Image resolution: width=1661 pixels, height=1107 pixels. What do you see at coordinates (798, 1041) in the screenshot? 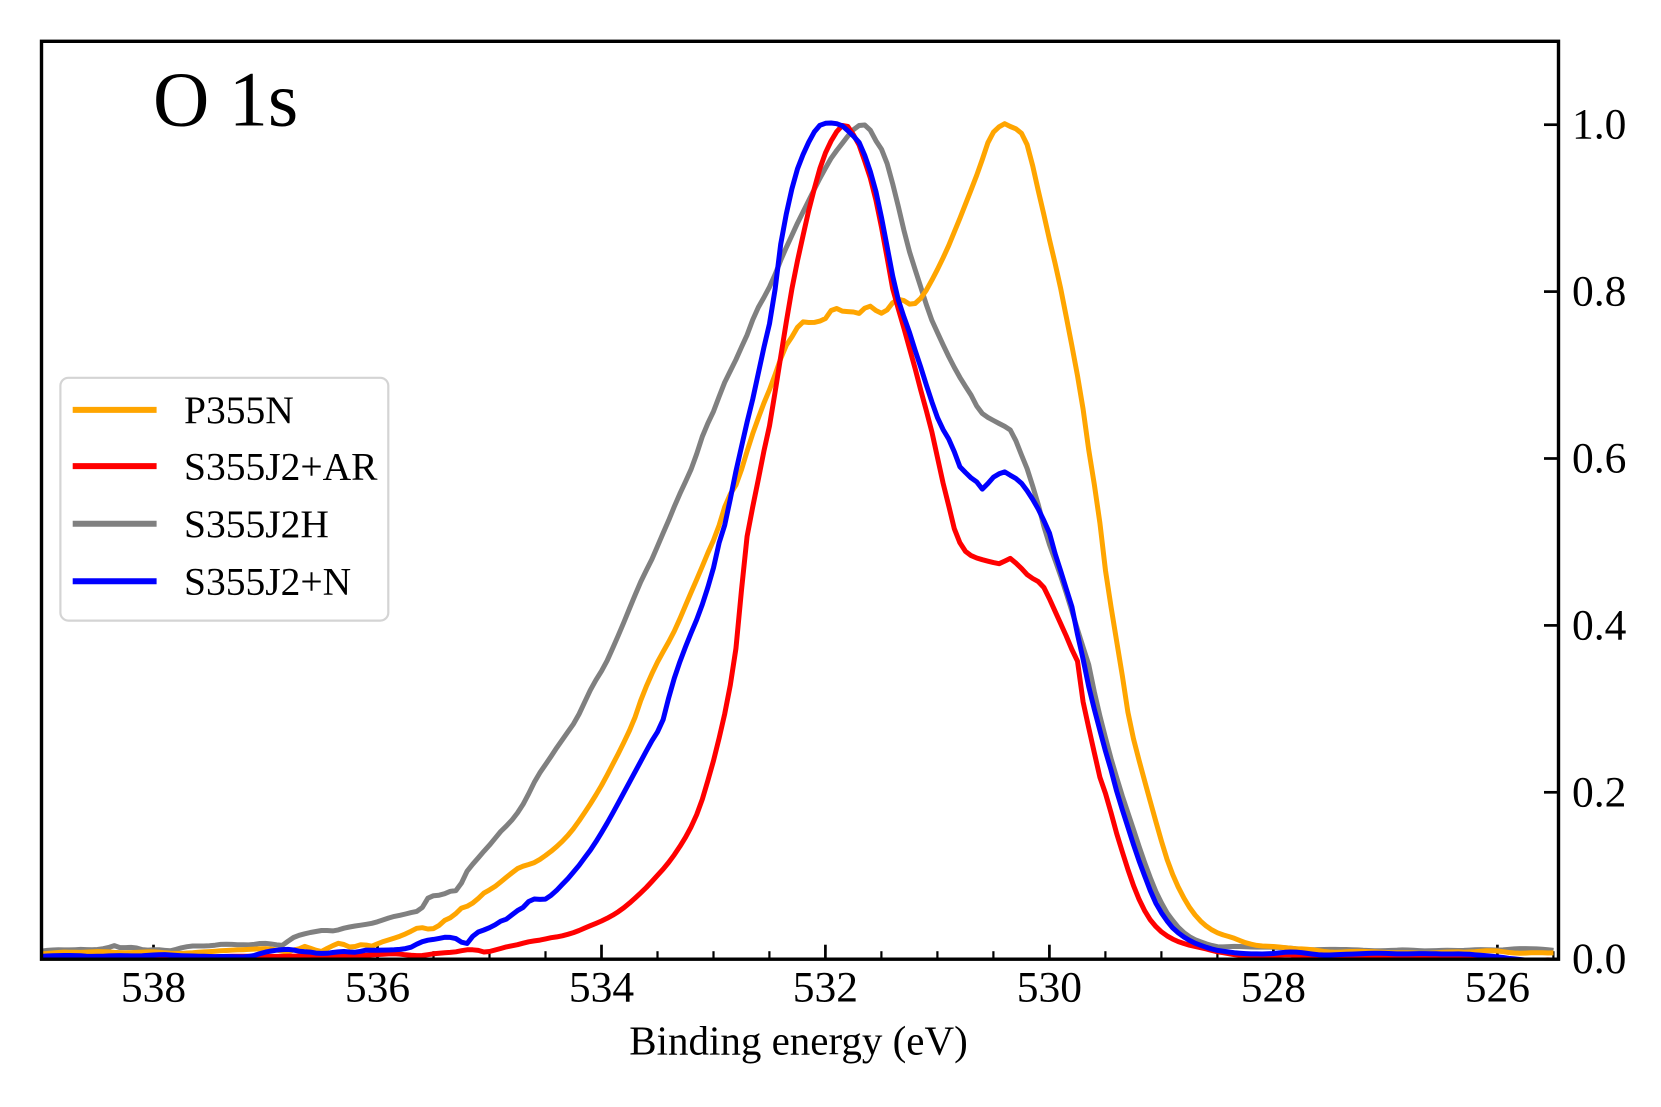
I see `svg-text: Binding energy (eV)` at bounding box center [798, 1041].